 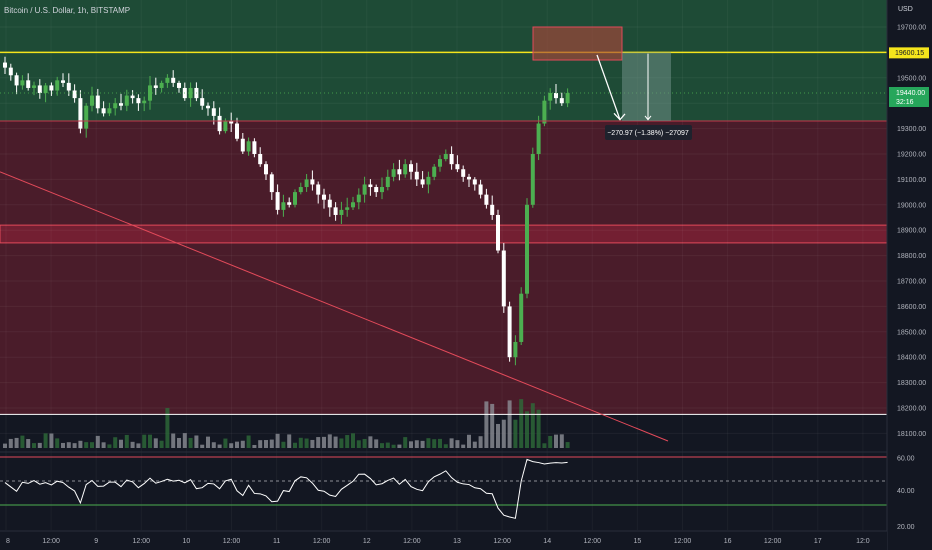 What do you see at coordinates (648, 118) in the screenshot?
I see `measure-arrowhead` at bounding box center [648, 118].